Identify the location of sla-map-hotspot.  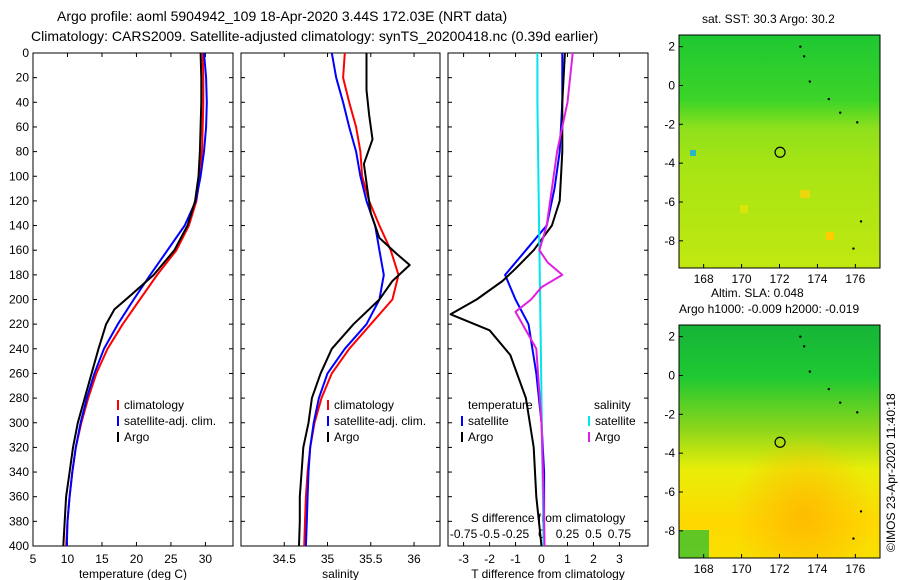
(779, 441).